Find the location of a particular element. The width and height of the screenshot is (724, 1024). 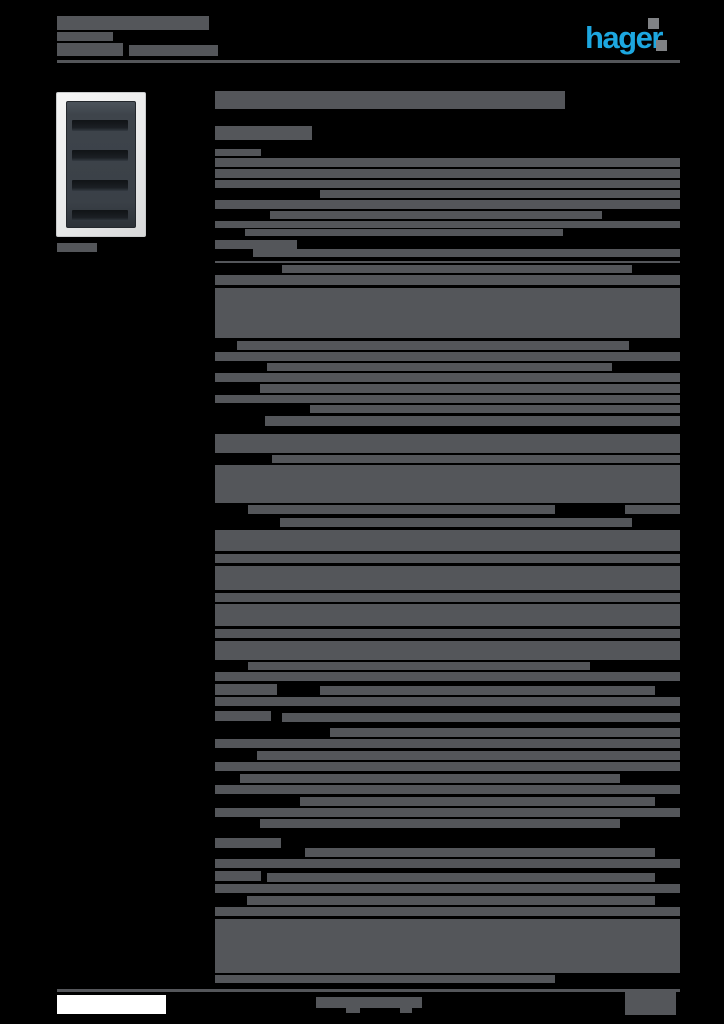

product-image is located at coordinates (101, 164).